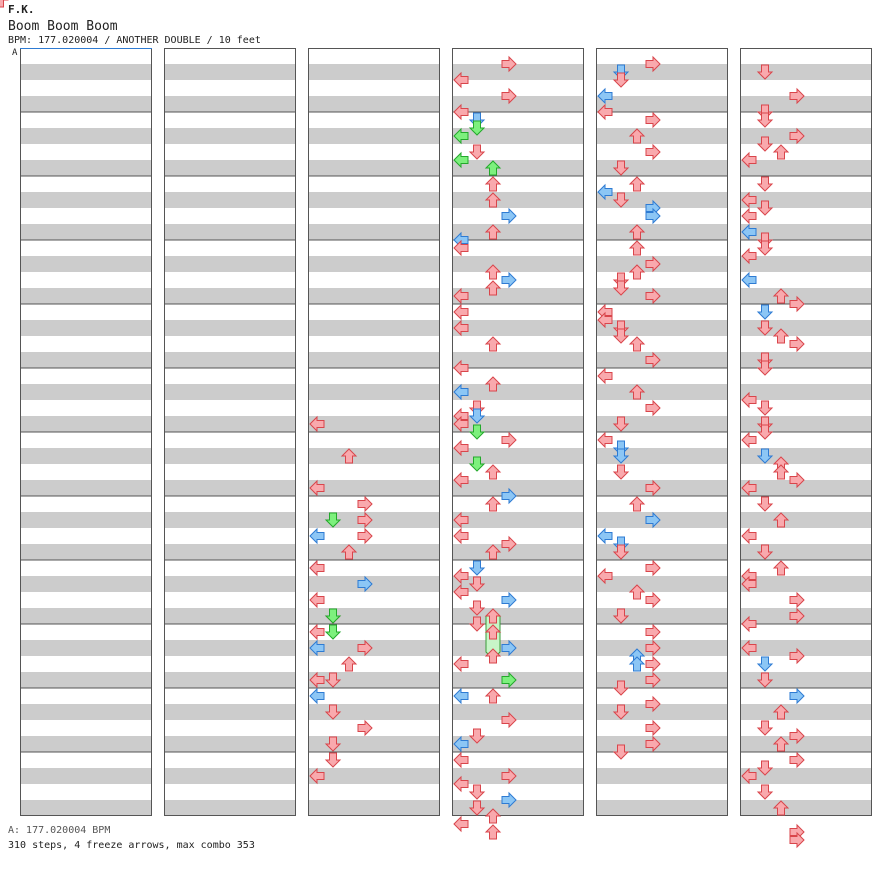 The image size is (896, 876). What do you see at coordinates (15, 53) in the screenshot?
I see `bpm-marker: A` at bounding box center [15, 53].